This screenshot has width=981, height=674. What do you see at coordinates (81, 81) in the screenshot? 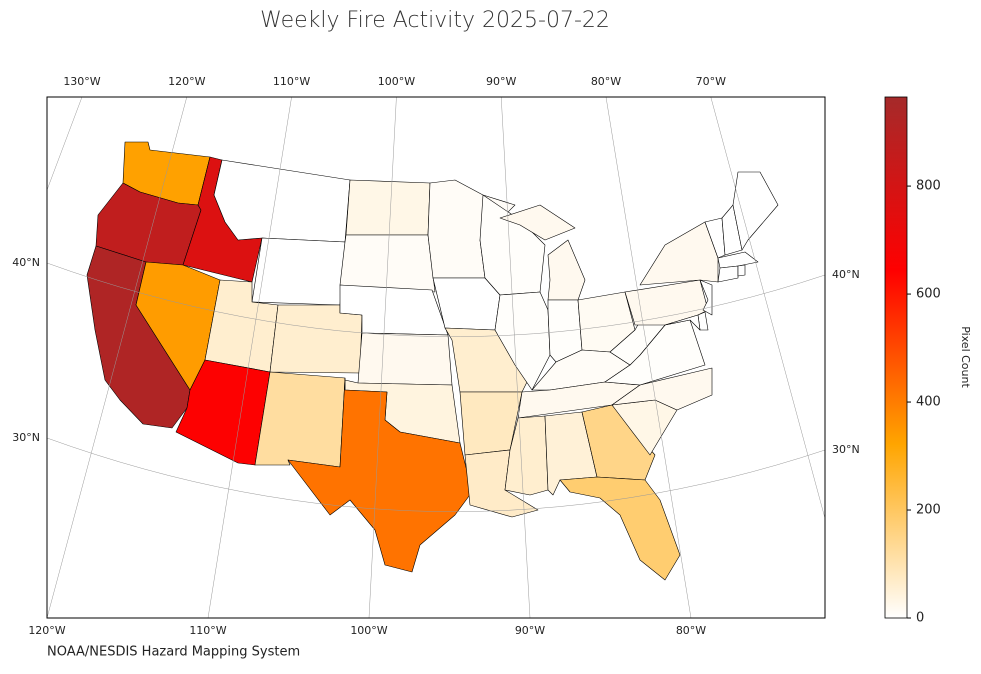
I see `lon-label-top: 130°W` at bounding box center [81, 81].